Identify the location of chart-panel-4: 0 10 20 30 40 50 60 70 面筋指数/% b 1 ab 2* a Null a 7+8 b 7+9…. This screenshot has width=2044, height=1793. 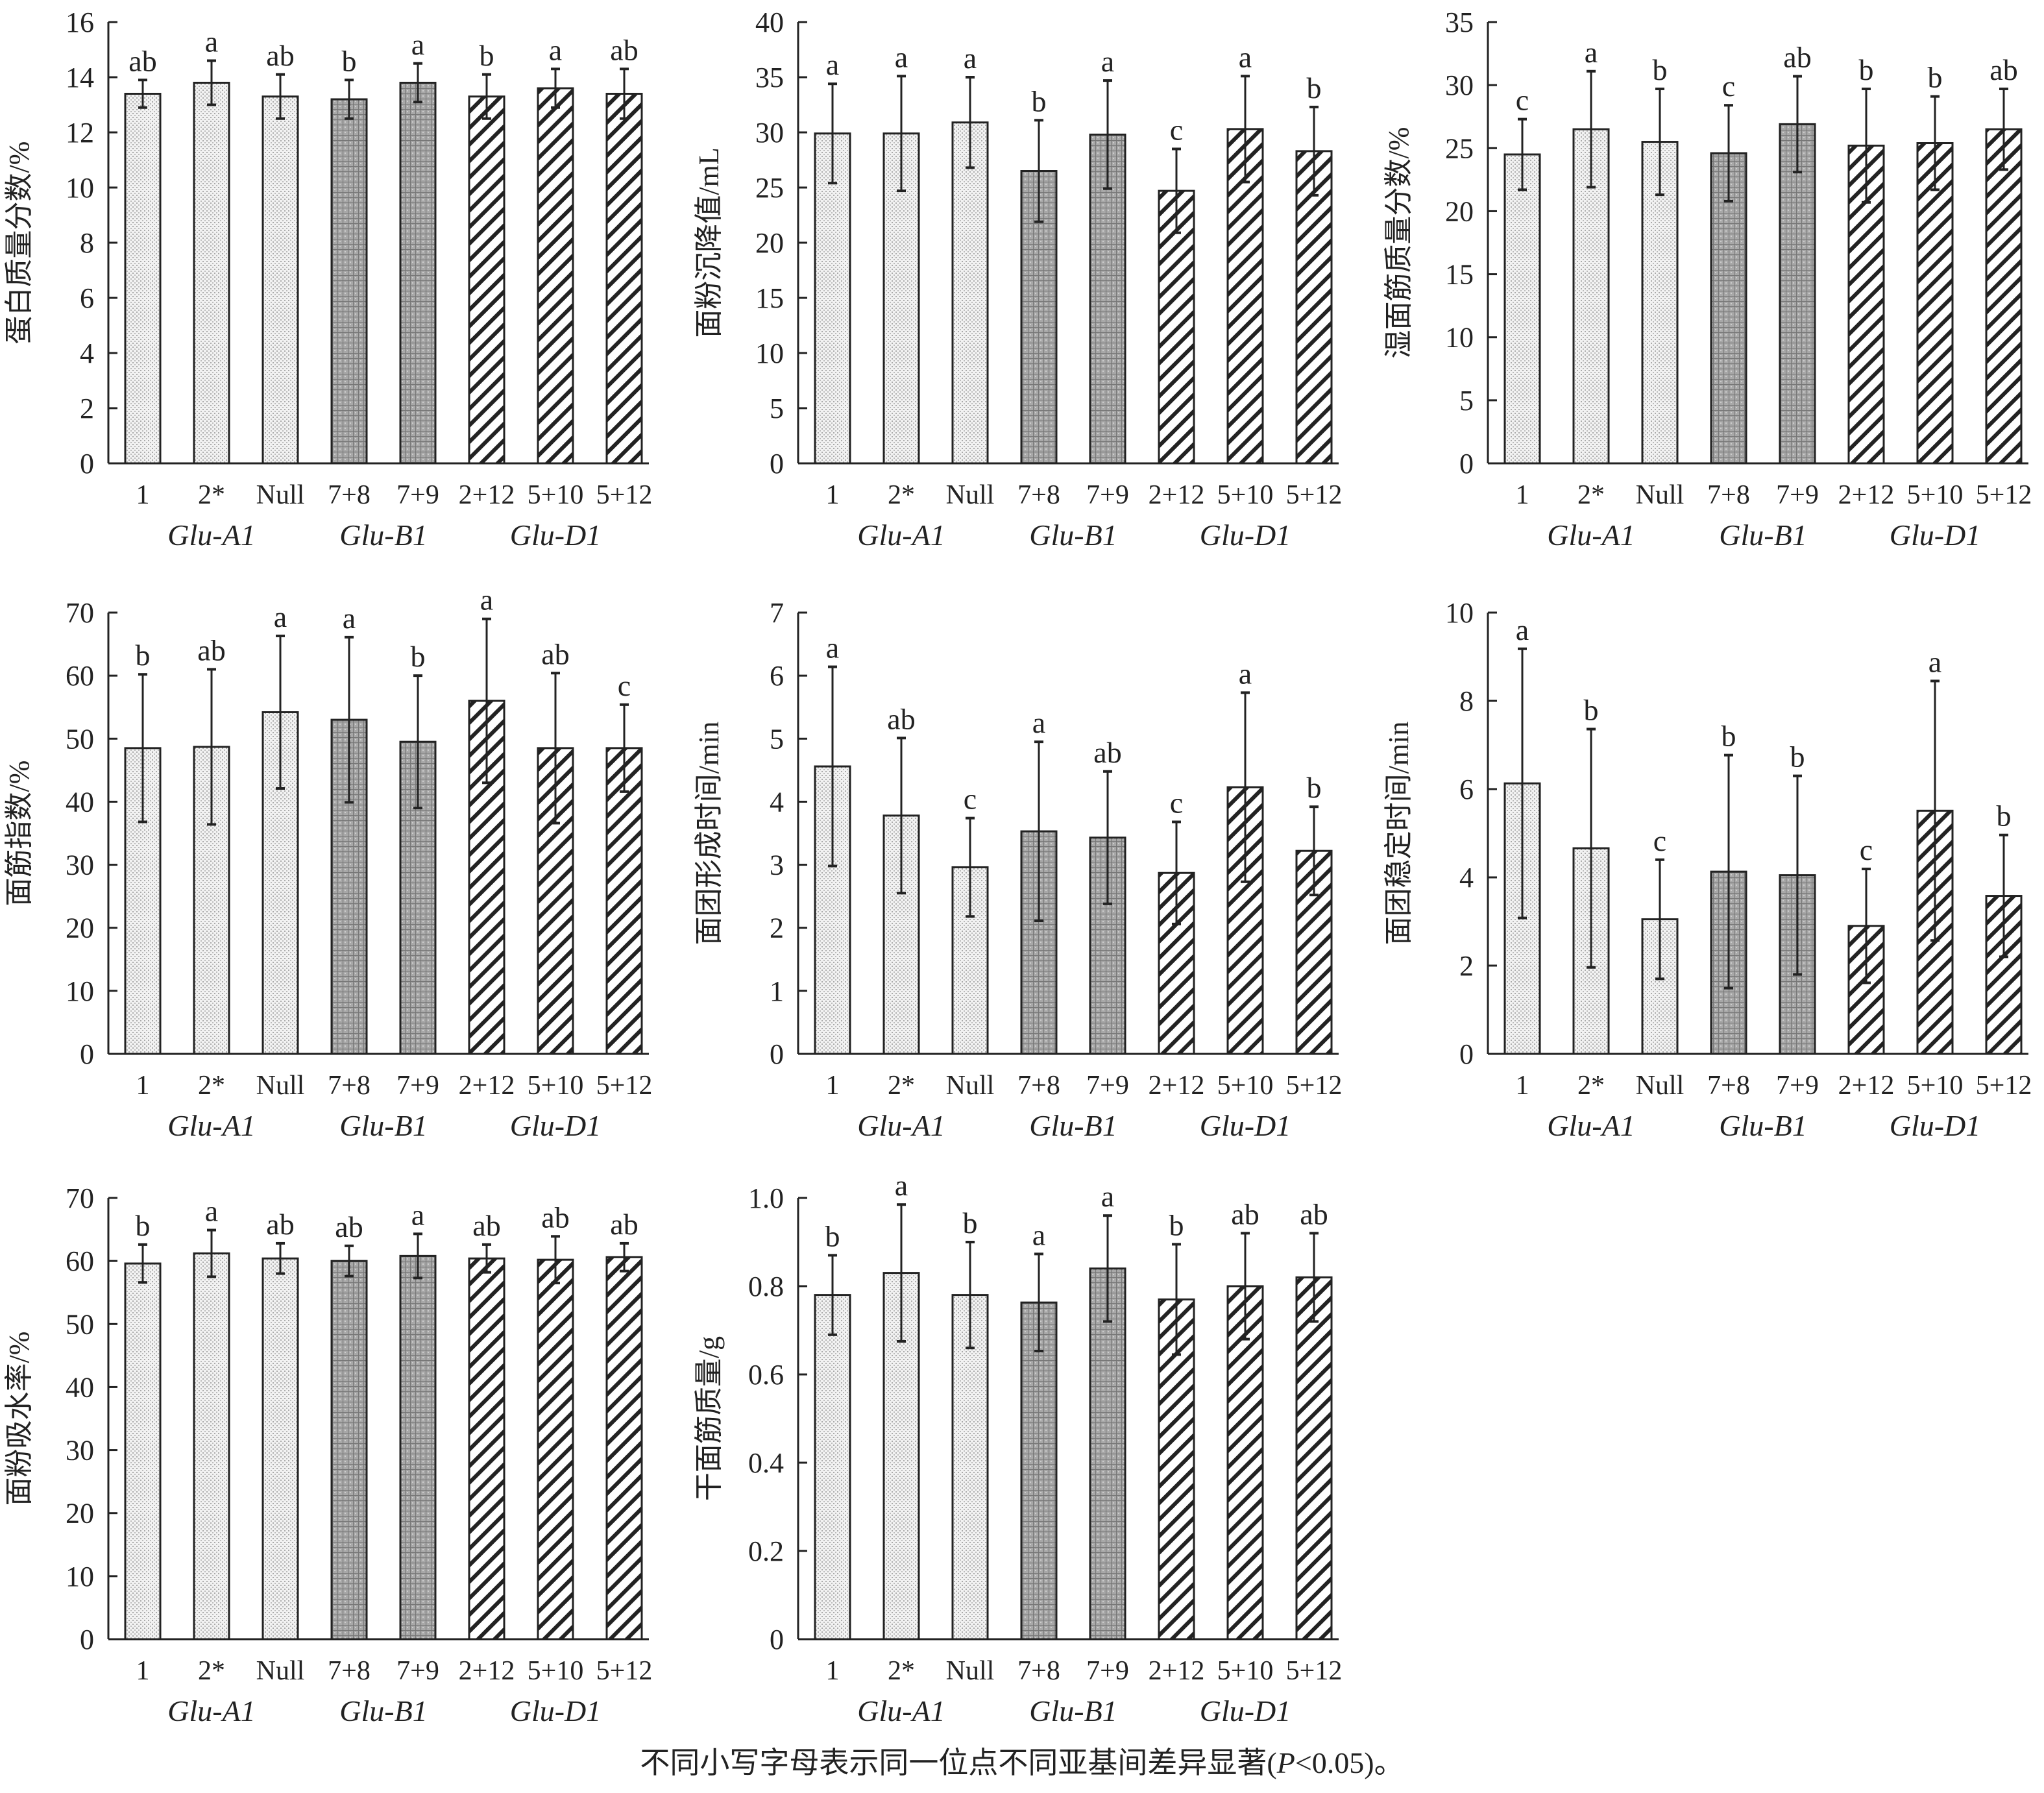
(327, 862).